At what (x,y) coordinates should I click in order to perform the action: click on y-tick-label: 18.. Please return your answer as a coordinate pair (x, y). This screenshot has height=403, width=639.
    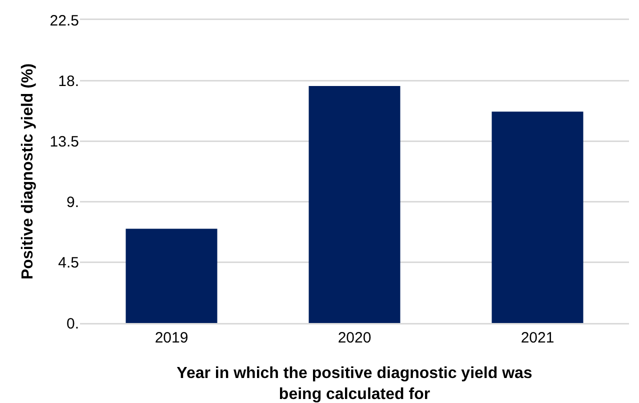
    Looking at the image, I should click on (68, 81).